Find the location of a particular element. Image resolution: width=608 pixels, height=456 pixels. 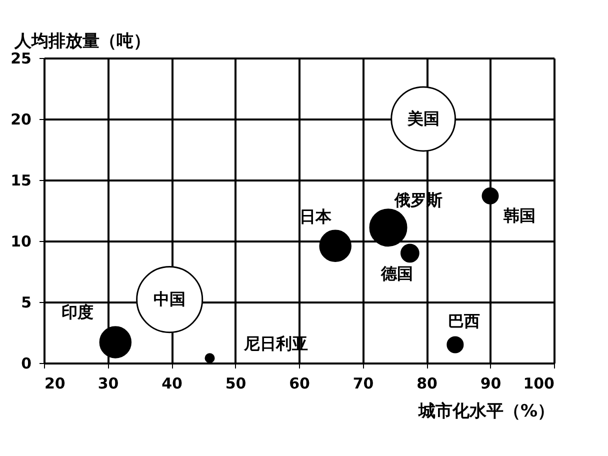

x-tick-label: 100 is located at coordinates (538, 383).